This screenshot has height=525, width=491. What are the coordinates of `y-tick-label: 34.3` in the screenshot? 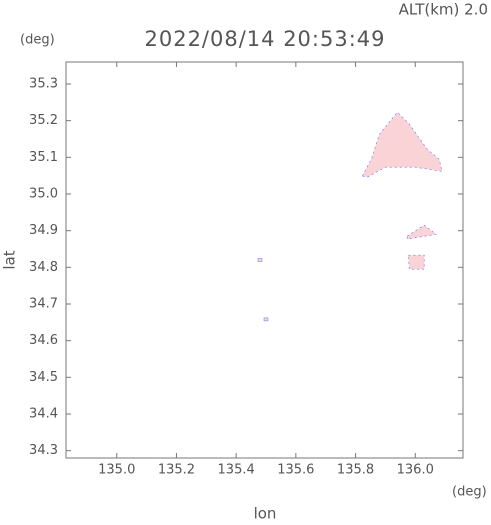 It's located at (43, 450).